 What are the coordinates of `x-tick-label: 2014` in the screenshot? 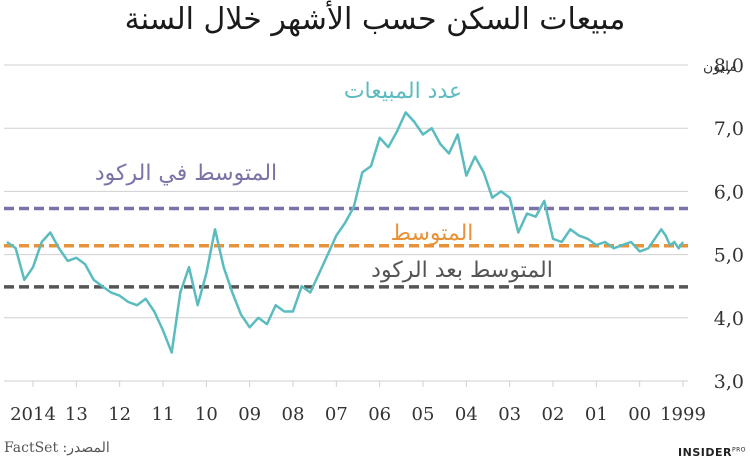 It's located at (33, 414).